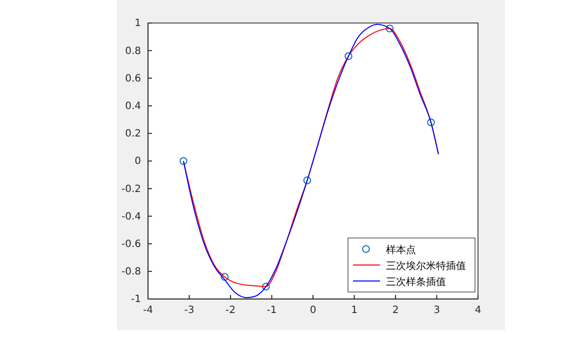 This screenshot has width=585, height=340. I want to click on y-tick-label: -1, so click(136, 300).